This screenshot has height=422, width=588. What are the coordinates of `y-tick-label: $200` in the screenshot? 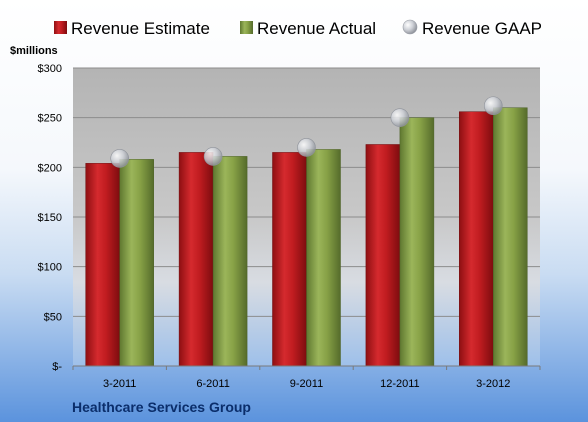 It's located at (50, 168).